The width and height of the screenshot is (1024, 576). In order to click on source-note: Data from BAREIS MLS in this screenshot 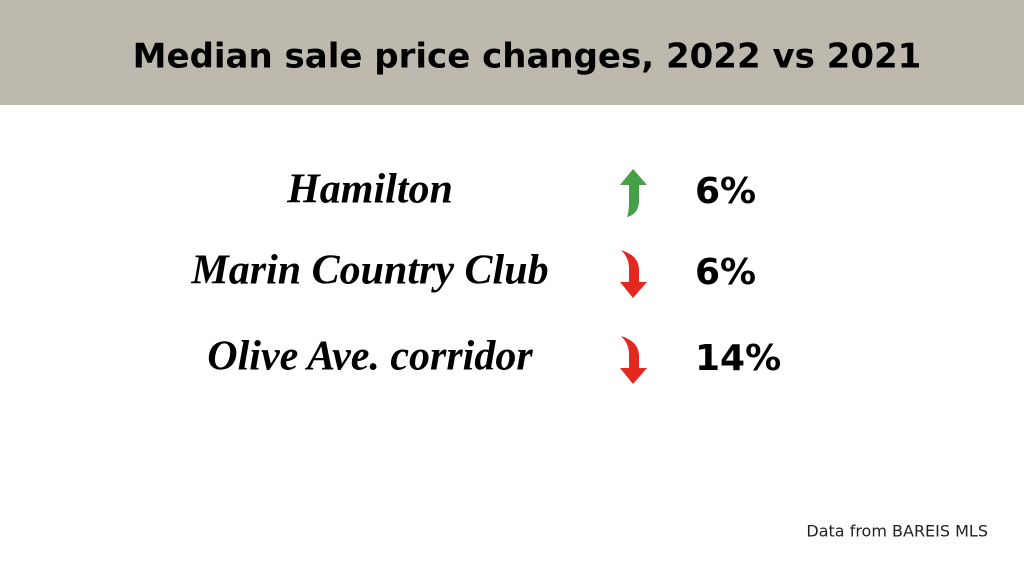, I will do `click(897, 531)`.